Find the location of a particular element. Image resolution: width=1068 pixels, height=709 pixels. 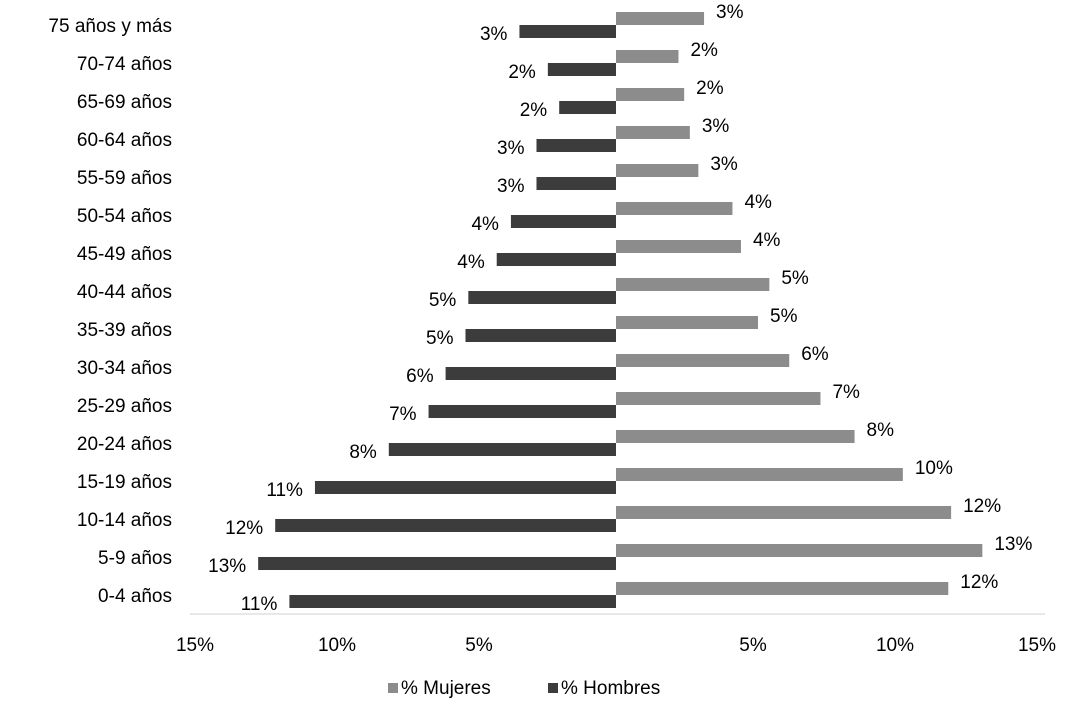

value-label-mujeres: 10% is located at coordinates (934, 468).